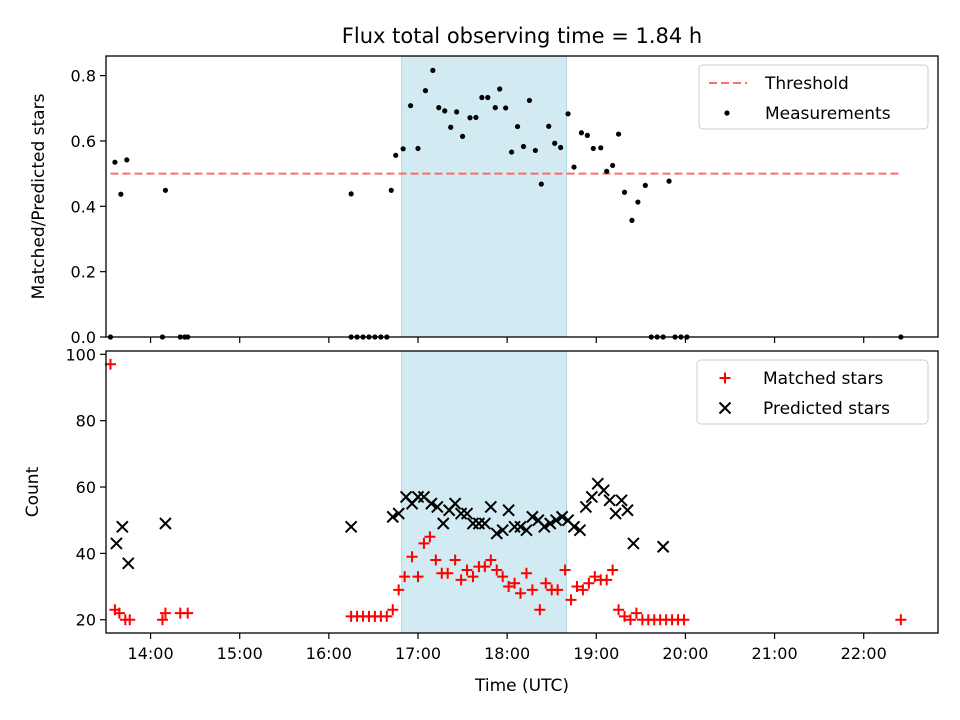  What do you see at coordinates (823, 379) in the screenshot?
I see `legend-label: Matched stars` at bounding box center [823, 379].